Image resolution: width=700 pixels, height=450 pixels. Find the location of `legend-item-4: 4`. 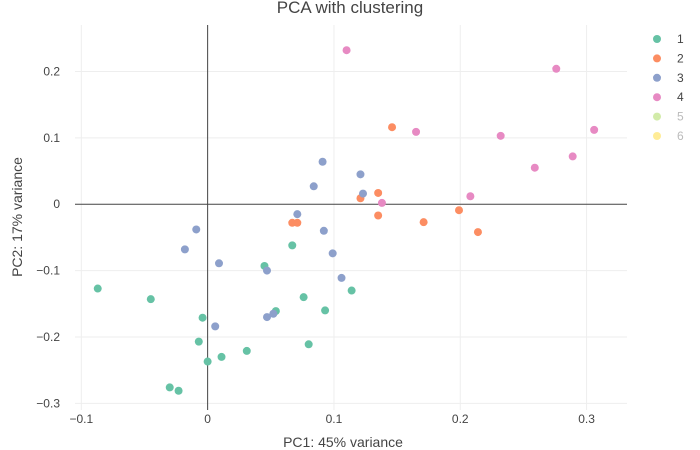

legend-item-4: 4 is located at coordinates (668, 97).